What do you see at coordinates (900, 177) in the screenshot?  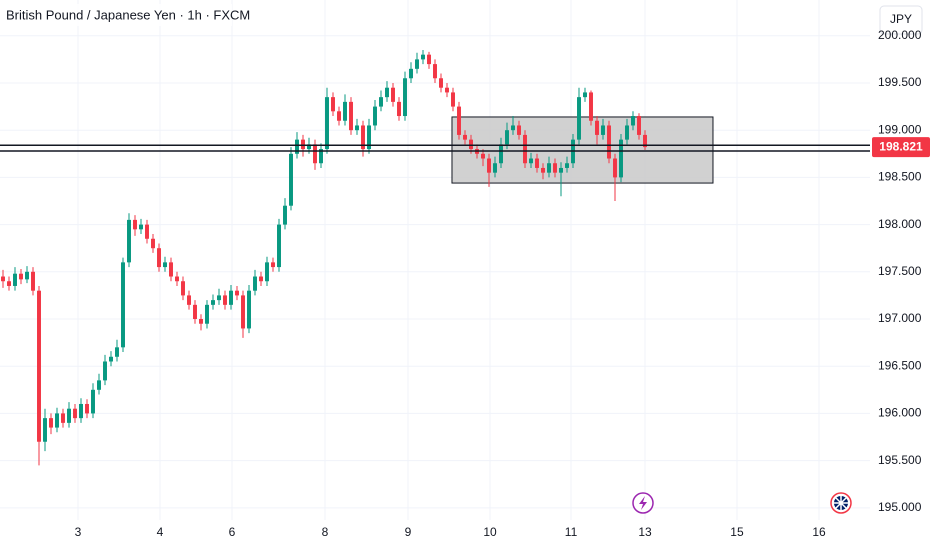 I see `y-tick-label: 198.500` at bounding box center [900, 177].